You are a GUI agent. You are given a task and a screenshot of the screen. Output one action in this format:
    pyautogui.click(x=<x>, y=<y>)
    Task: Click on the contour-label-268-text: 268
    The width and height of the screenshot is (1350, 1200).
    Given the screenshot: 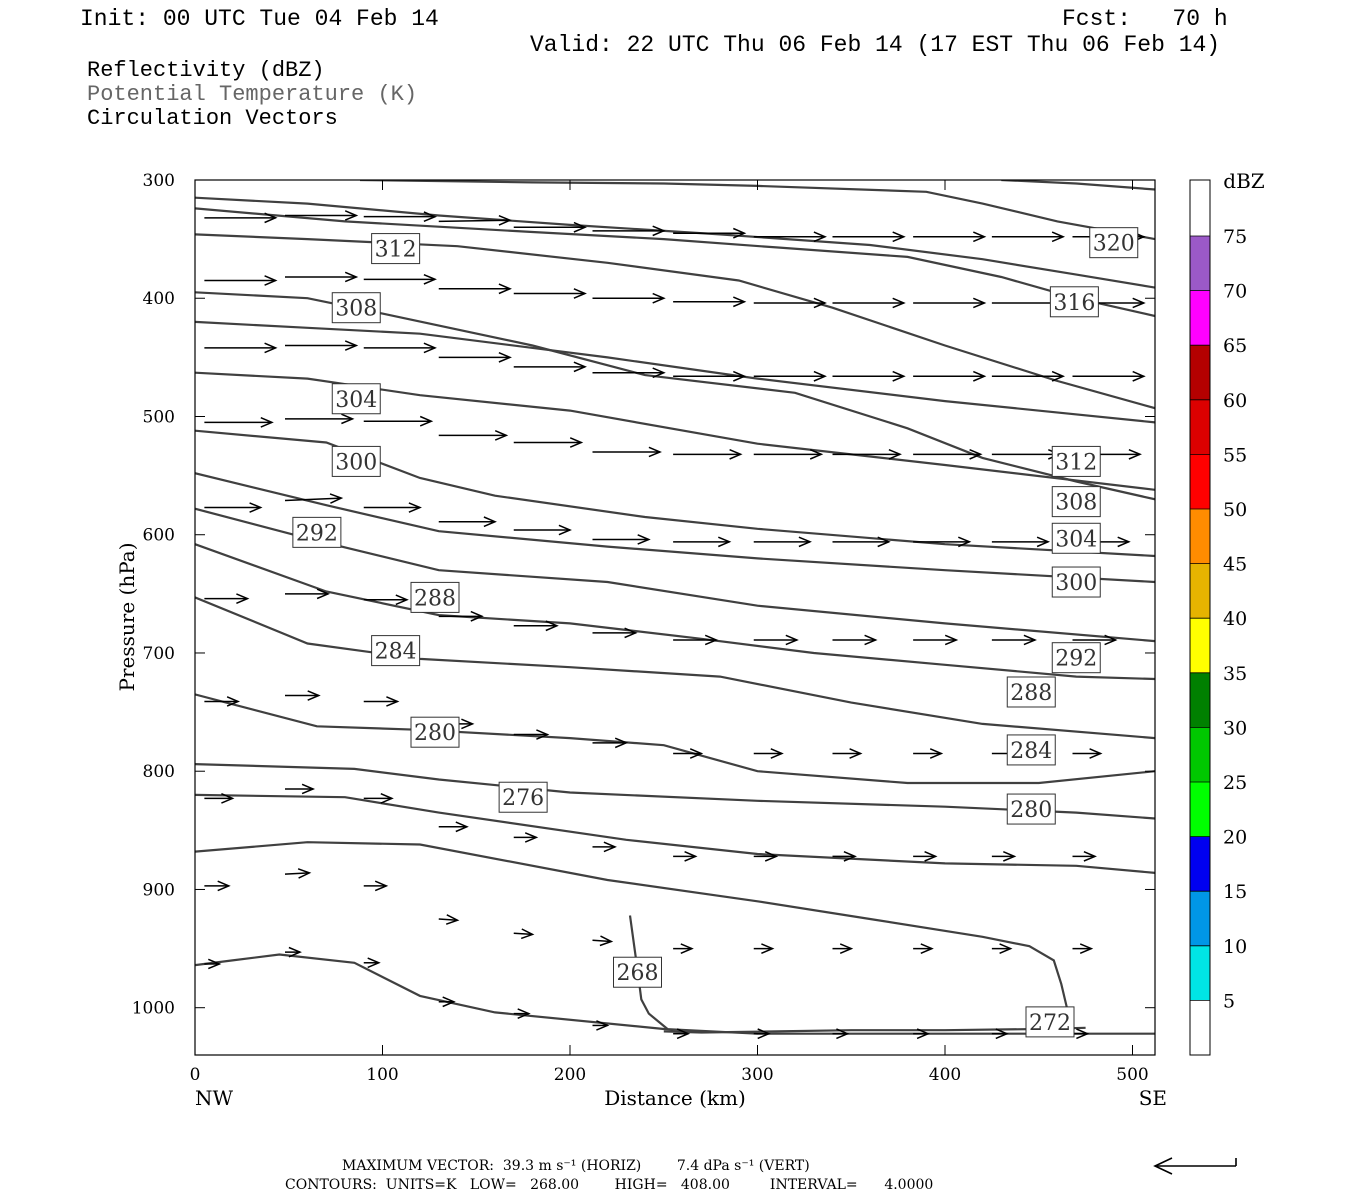 What is the action you would take?
    pyautogui.click(x=638, y=973)
    